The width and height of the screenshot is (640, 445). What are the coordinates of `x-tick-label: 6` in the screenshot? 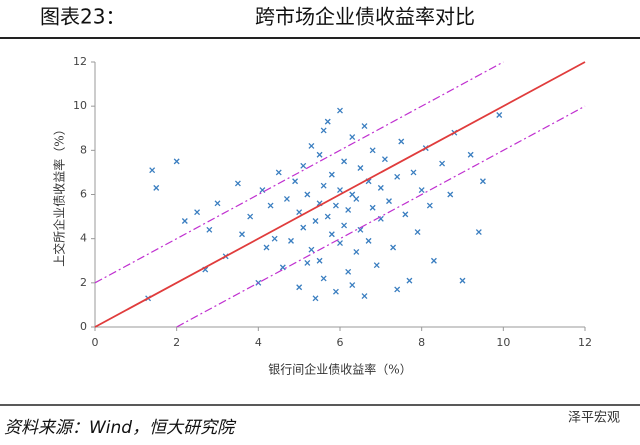 It's located at (340, 342).